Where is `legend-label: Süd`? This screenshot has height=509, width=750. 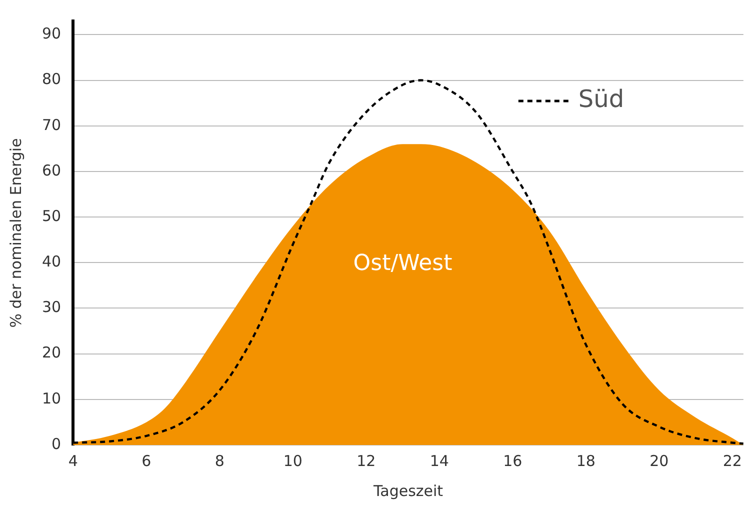
legend-label: Süd is located at coordinates (601, 99).